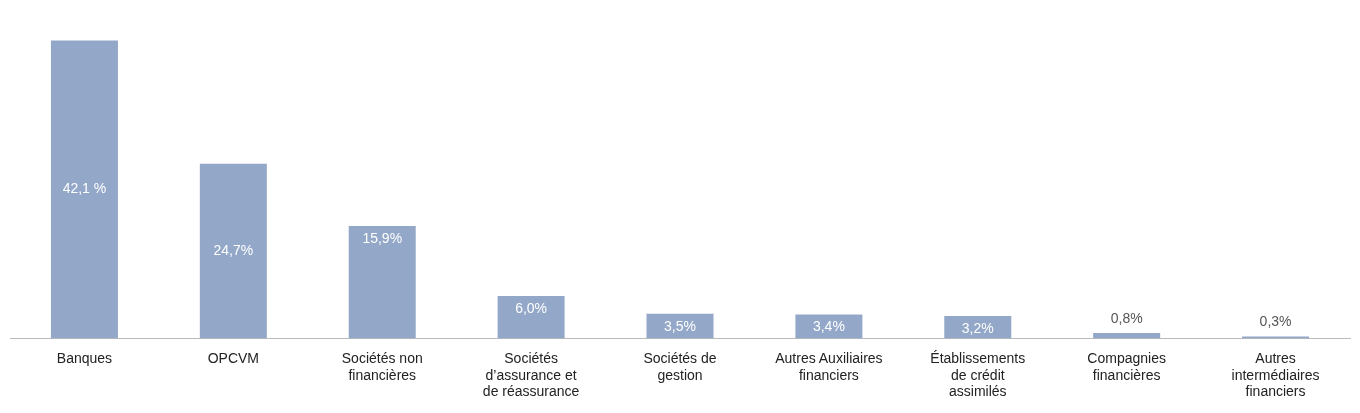 The image size is (1360, 413). I want to click on data-label: 42,1 %, so click(84, 188).